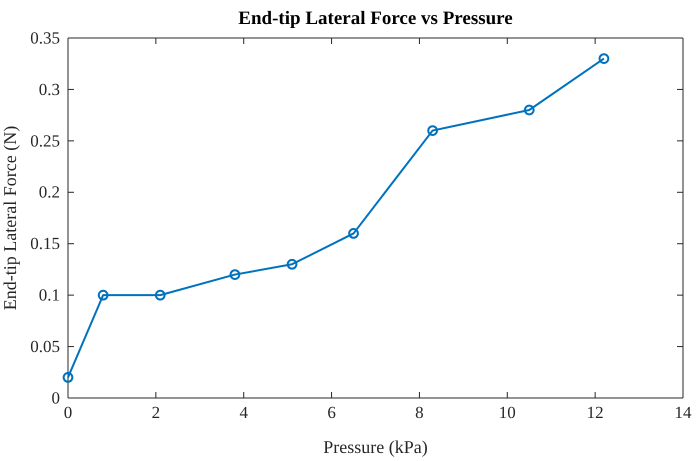 The height and width of the screenshot is (461, 697). I want to click on x-tick-label: 12, so click(595, 412).